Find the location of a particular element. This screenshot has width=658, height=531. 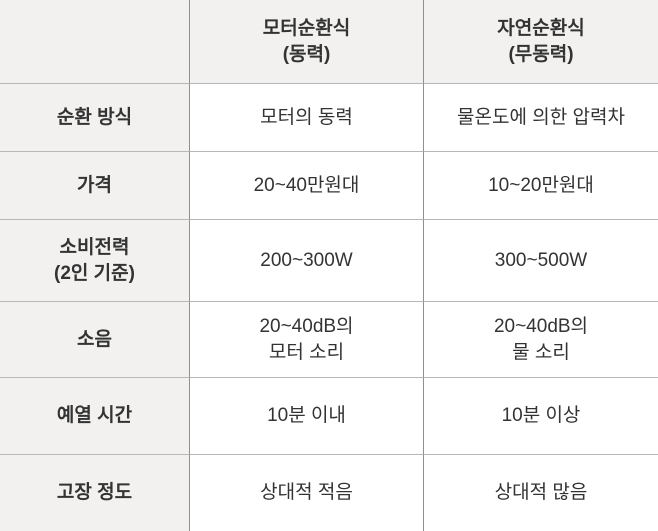

data-cell-price-natural: 10~20만원대 is located at coordinates (541, 186).